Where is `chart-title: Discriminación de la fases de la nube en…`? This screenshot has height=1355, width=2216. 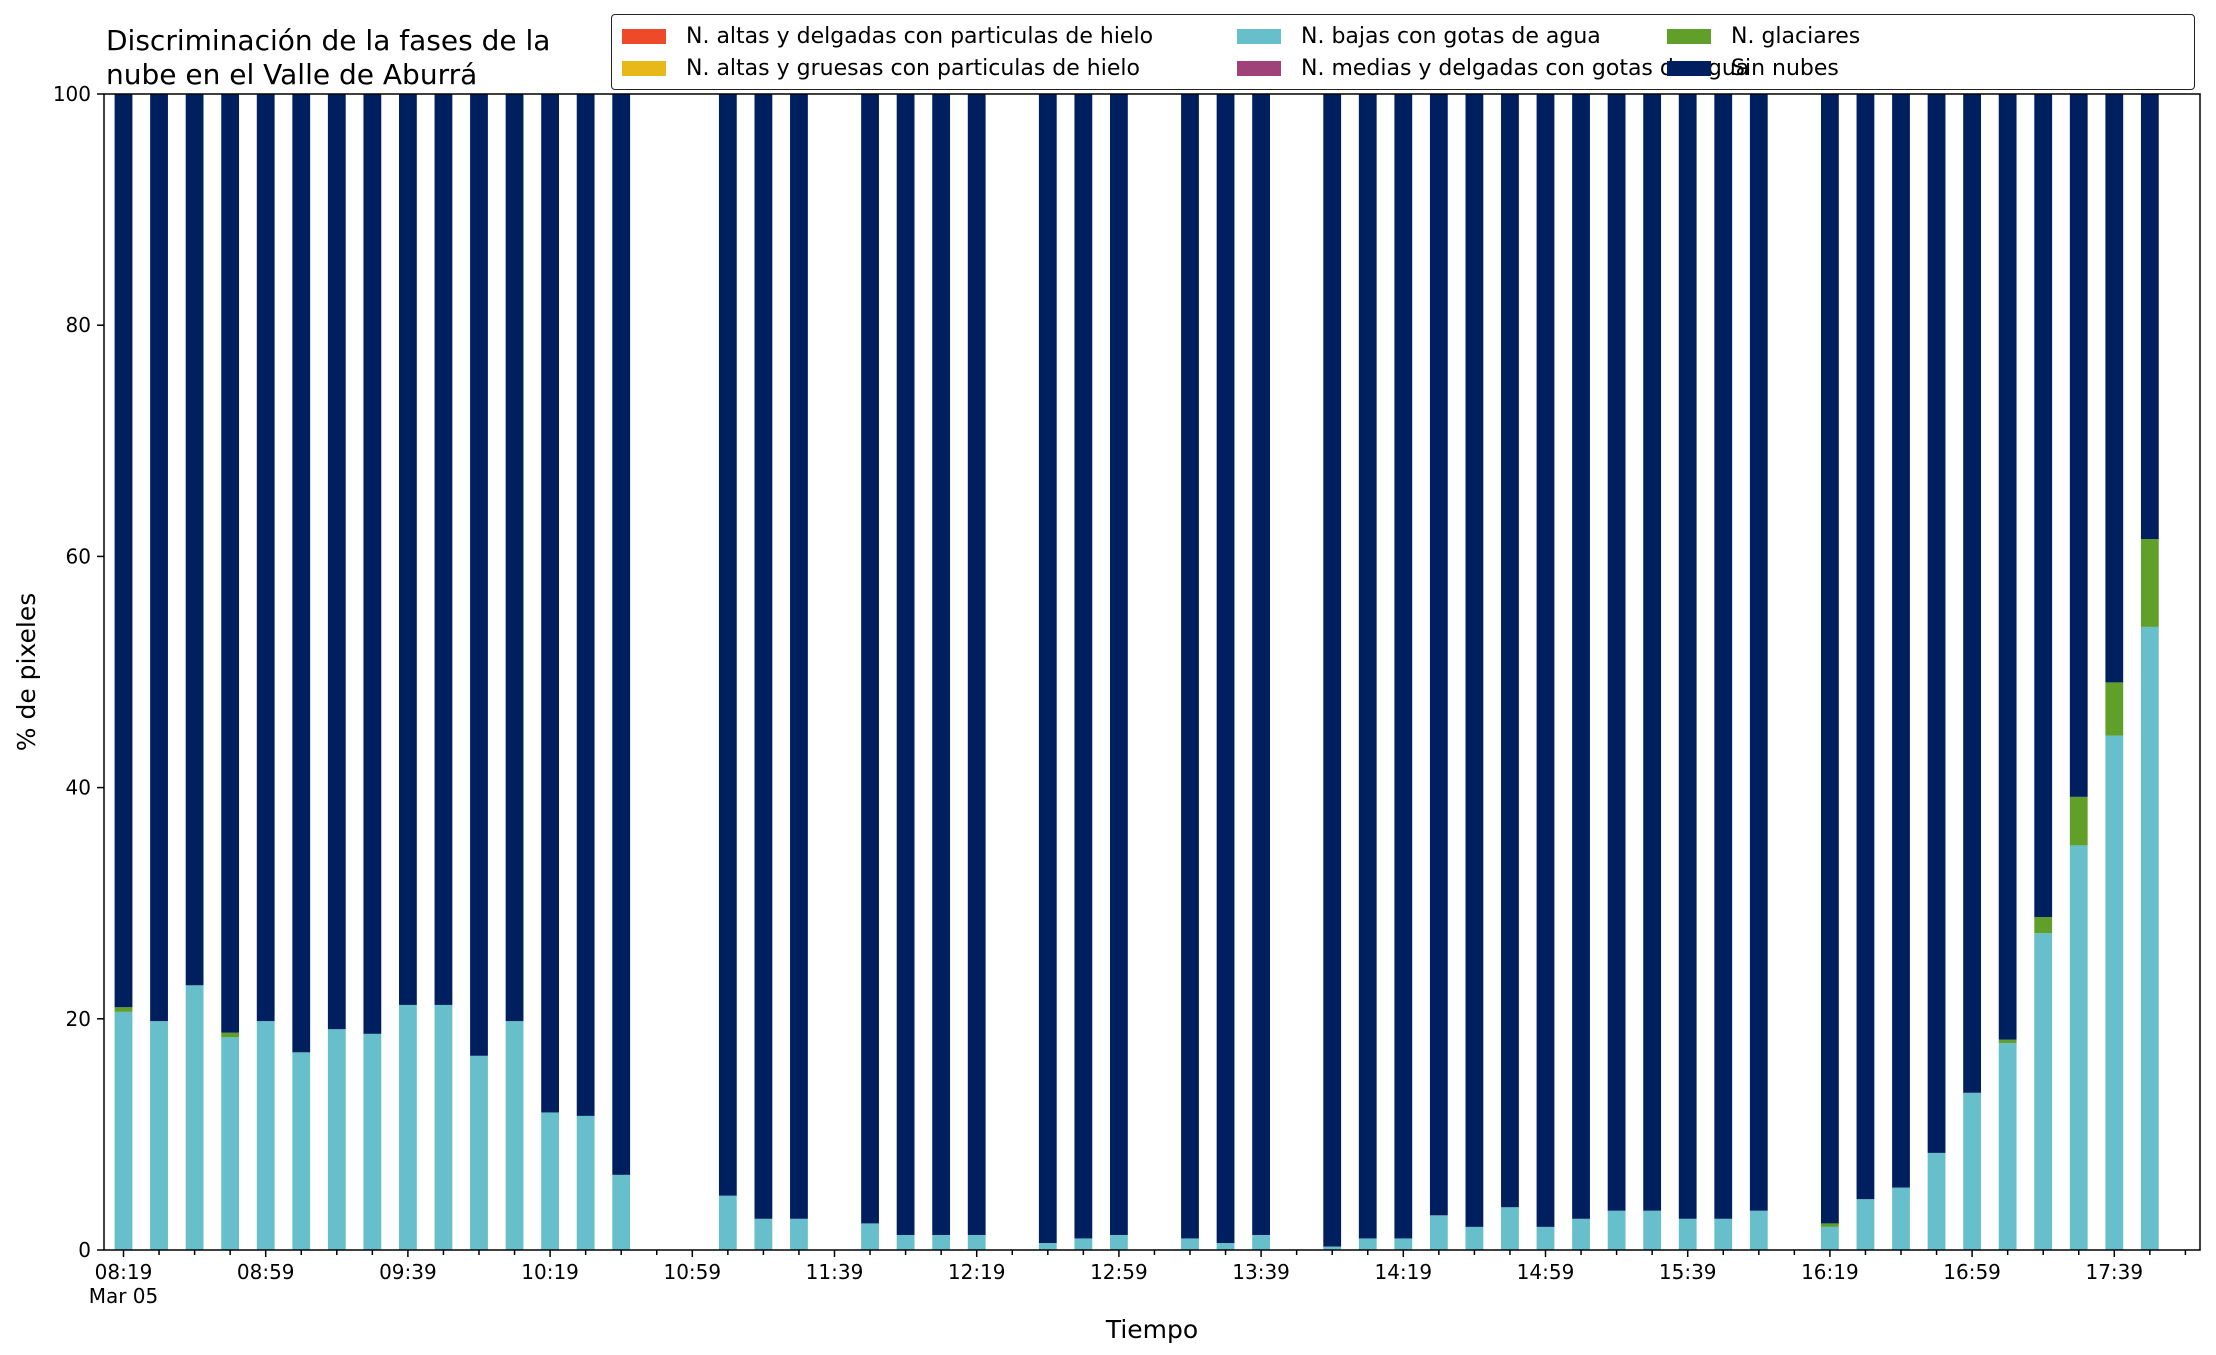
chart-title: Discriminación de la fases de la nube en… is located at coordinates (328, 57).